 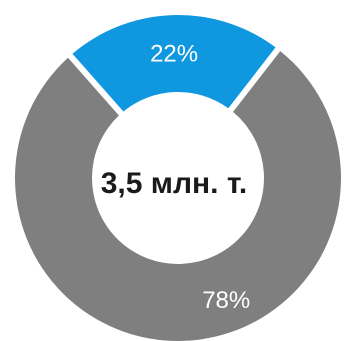 What do you see at coordinates (174, 54) in the screenshot?
I see `slice-label-1: 22%` at bounding box center [174, 54].